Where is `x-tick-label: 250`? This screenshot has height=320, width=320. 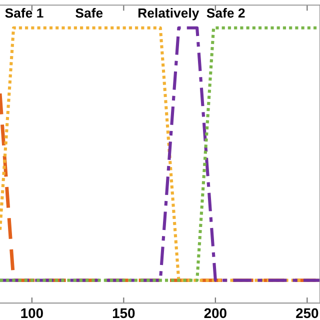
x-tick-label: 250 is located at coordinates (307, 313).